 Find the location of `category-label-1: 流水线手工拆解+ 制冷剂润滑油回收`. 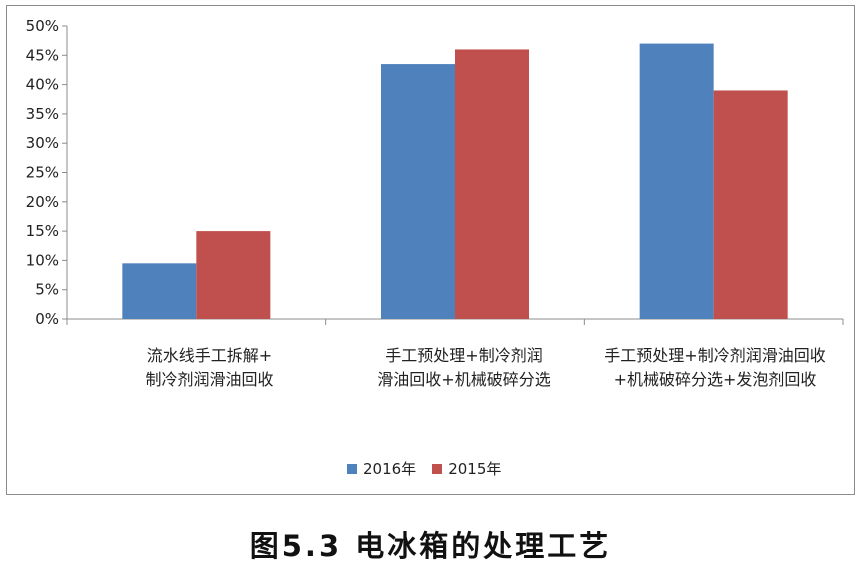

category-label-1: 流水线手工拆解+ 制冷剂润滑油回收 is located at coordinates (209, 368).